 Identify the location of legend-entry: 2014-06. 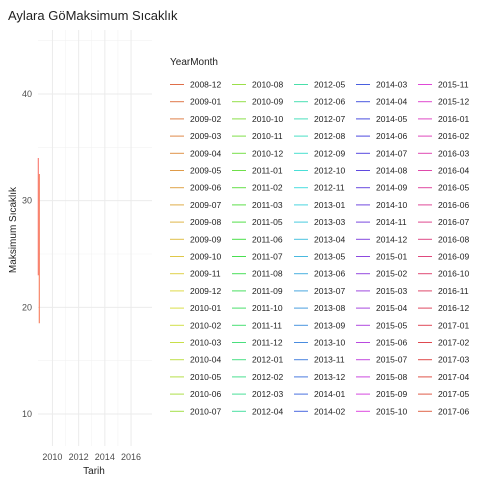
(391, 136).